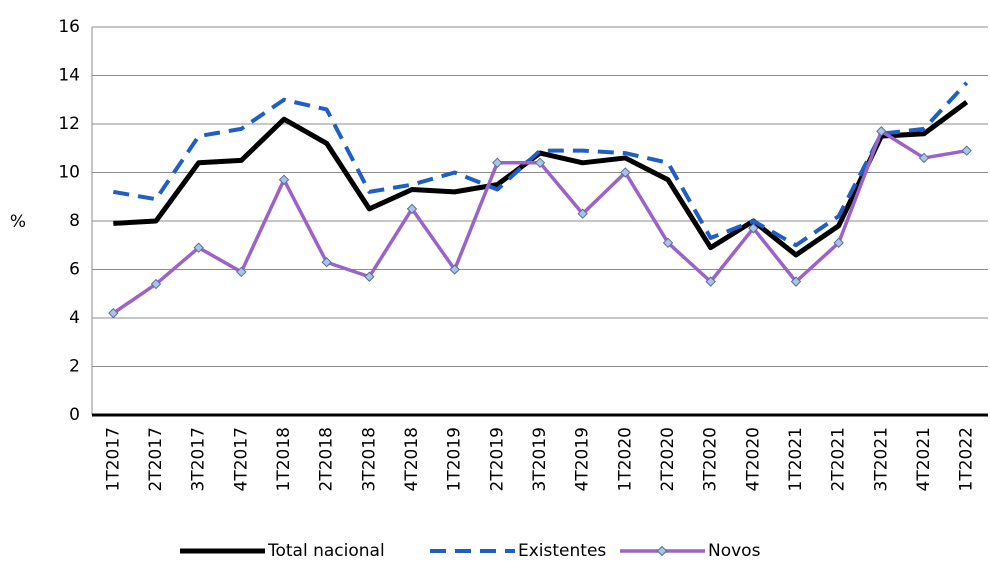  I want to click on x-tick-label: 4T2017, so click(241, 459).